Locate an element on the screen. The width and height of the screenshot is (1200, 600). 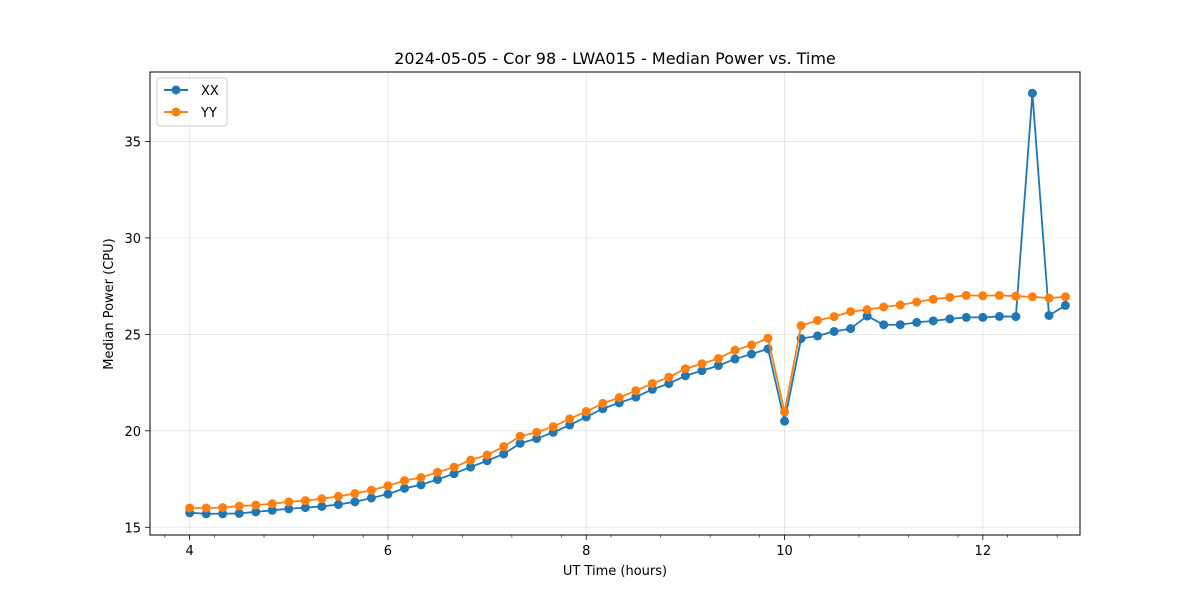
legend-label-xx: XX is located at coordinates (210, 91).